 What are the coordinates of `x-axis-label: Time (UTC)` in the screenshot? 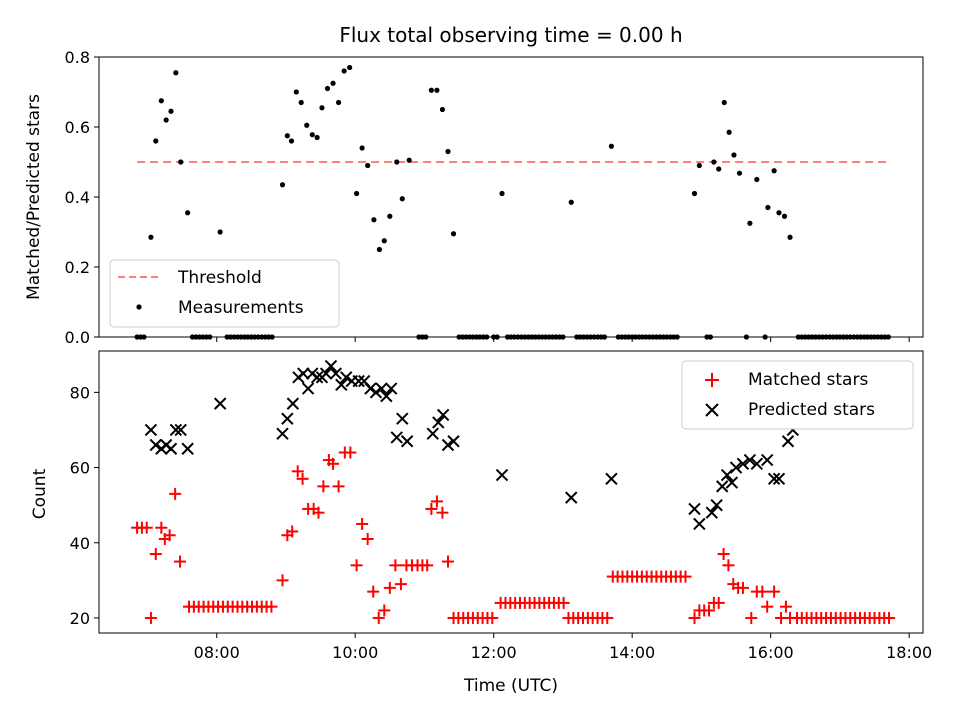 It's located at (510, 686).